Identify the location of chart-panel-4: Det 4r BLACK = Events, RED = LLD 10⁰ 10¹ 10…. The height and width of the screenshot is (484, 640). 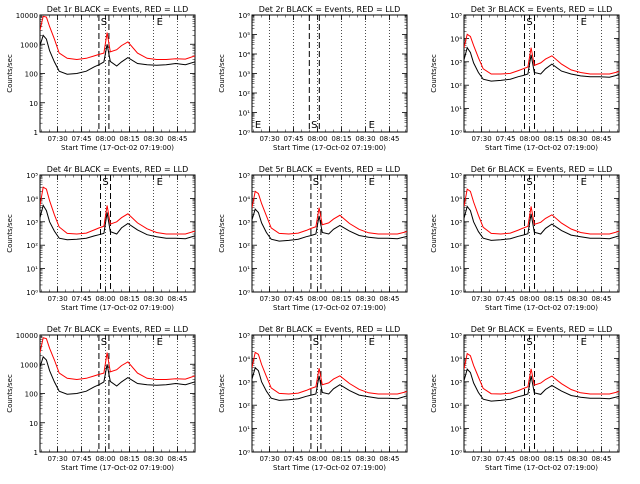
(101, 238).